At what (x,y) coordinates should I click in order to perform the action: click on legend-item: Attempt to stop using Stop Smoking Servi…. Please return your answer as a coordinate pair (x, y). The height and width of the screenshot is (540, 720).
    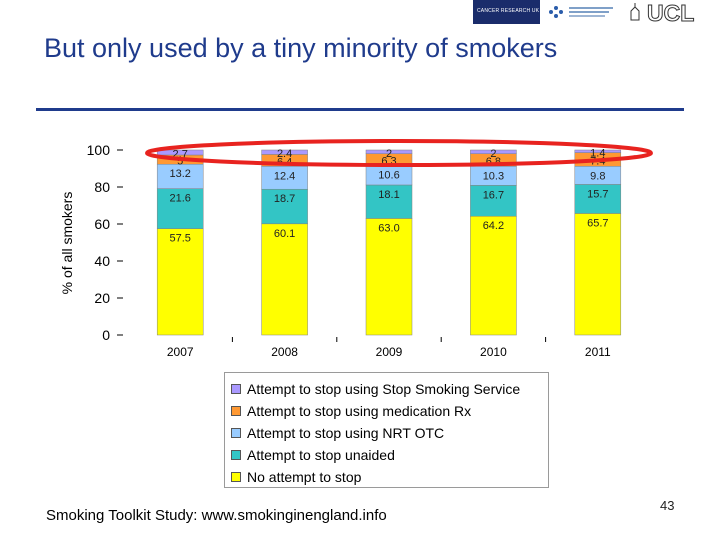
    Looking at the image, I should click on (386, 389).